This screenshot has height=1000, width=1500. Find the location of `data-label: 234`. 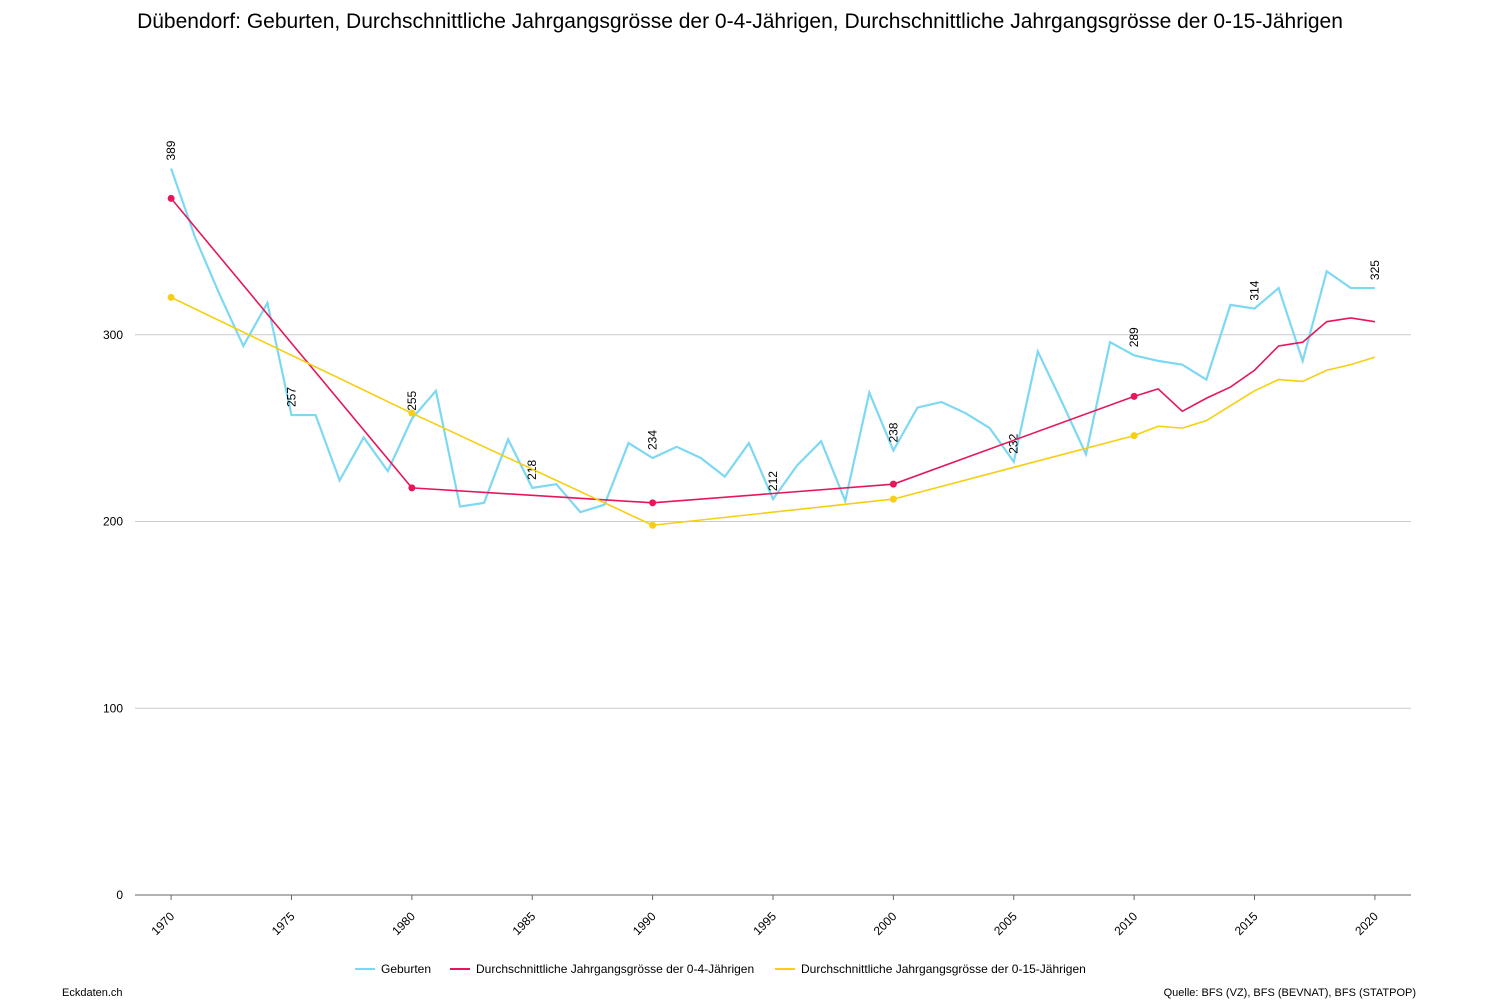

data-label: 234 is located at coordinates (653, 440).